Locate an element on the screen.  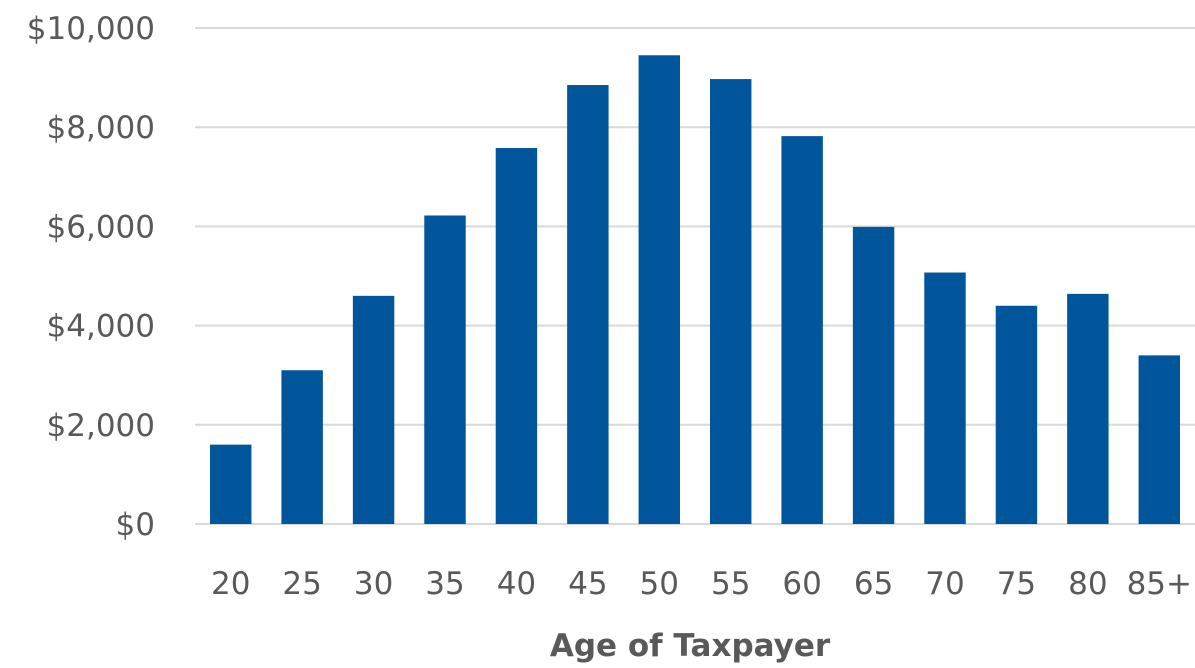
x-tick-label: 50 is located at coordinates (659, 584).